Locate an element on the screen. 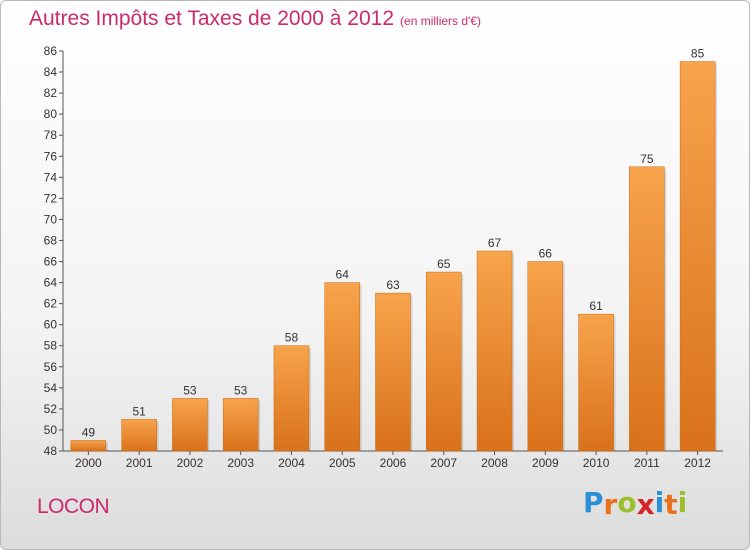 Image resolution: width=750 pixels, height=550 pixels. value-label-2008: 67 is located at coordinates (495, 243).